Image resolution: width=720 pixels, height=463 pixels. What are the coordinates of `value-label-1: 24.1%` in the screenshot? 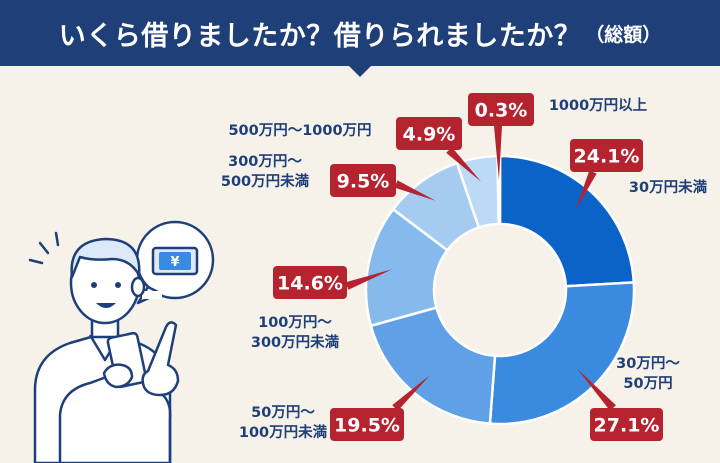 It's located at (607, 157).